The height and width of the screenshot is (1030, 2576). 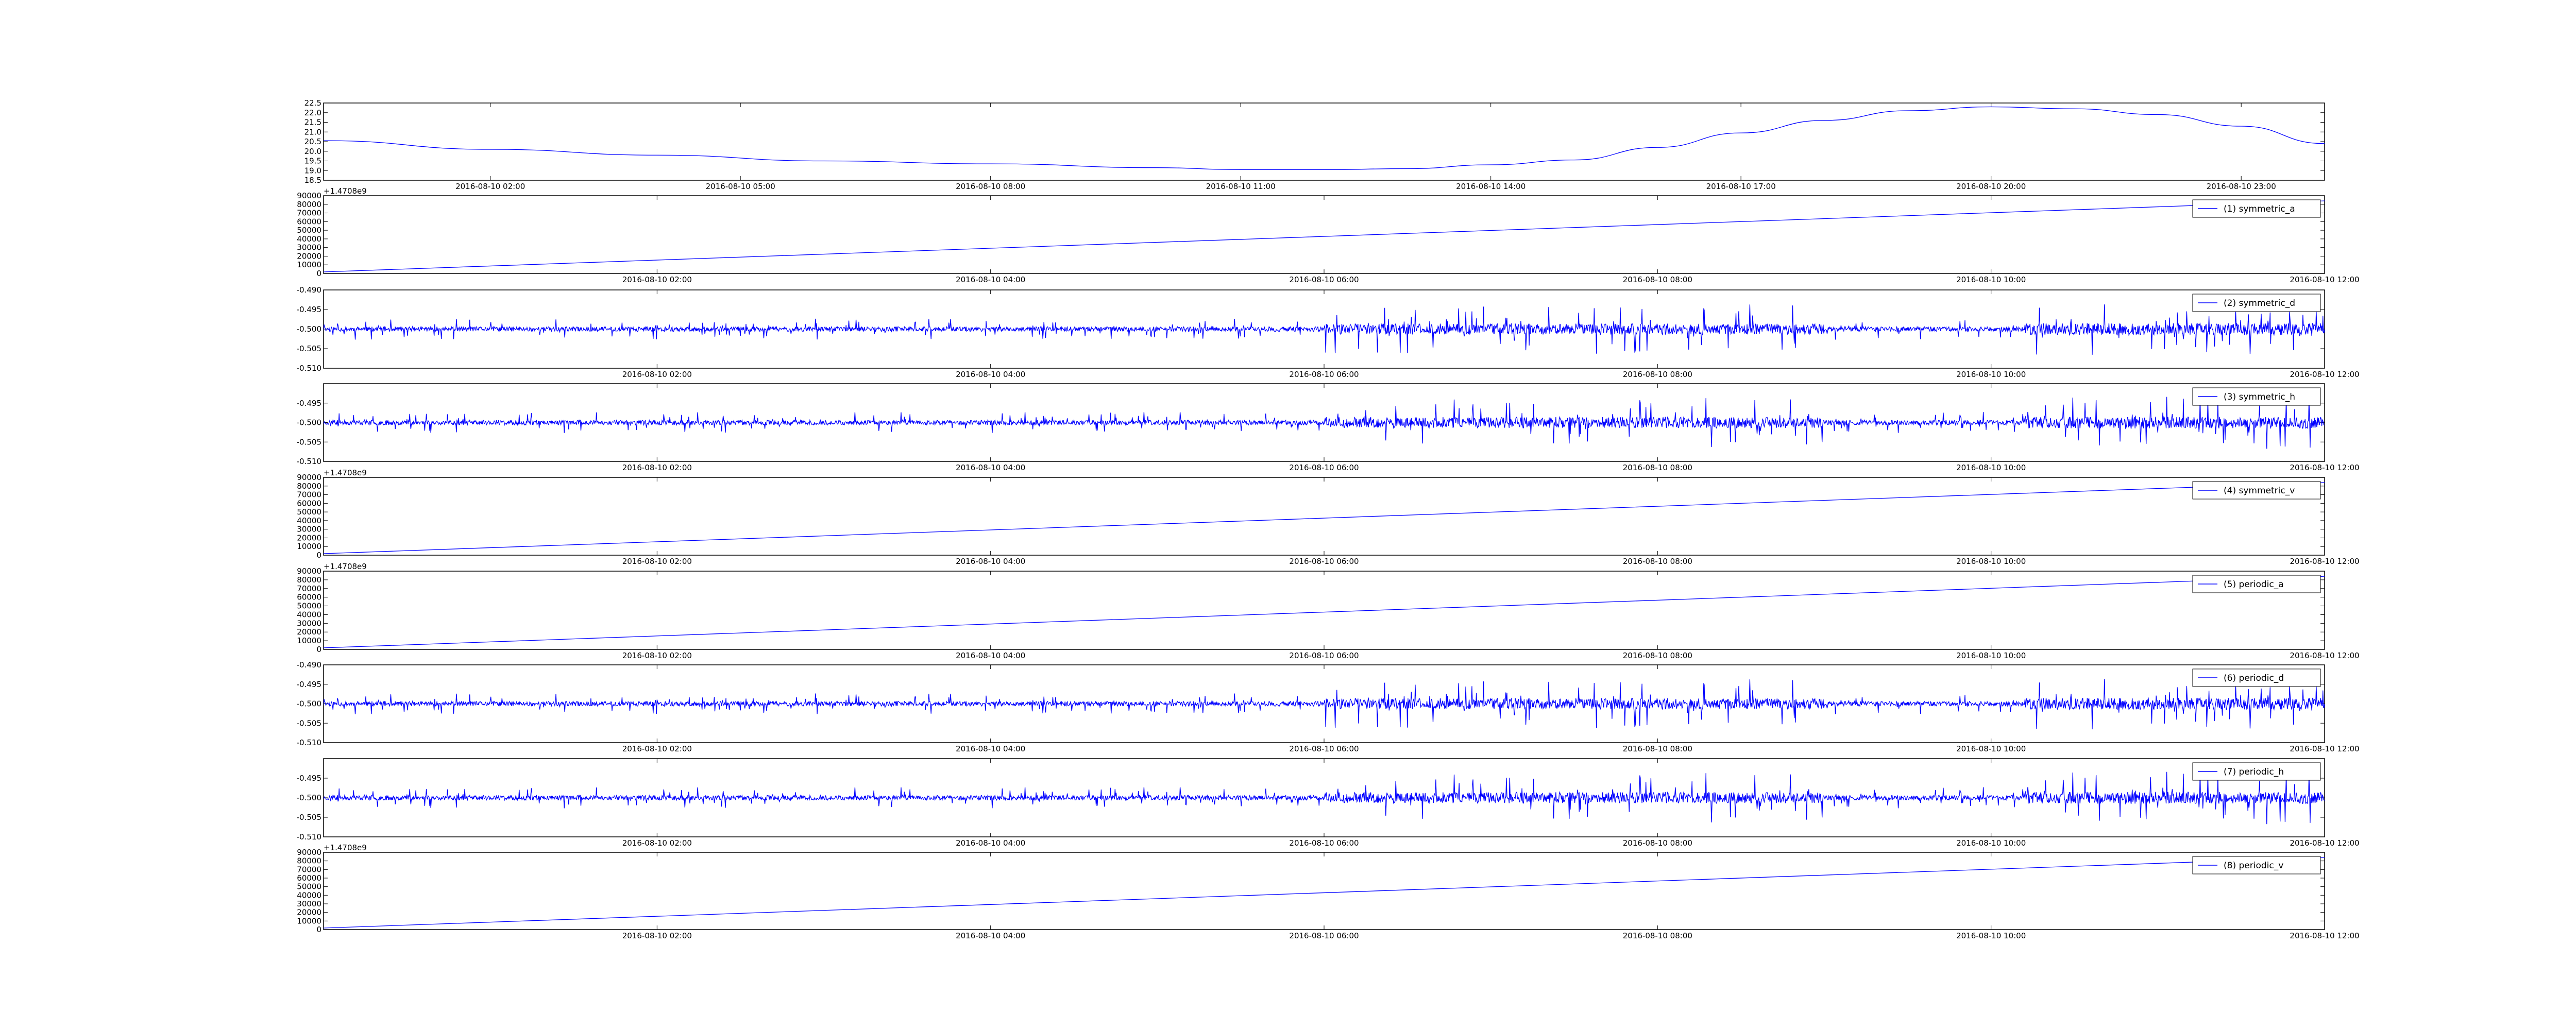 What do you see at coordinates (2259, 303) in the screenshot?
I see `legend-label: (2) symmetric_d` at bounding box center [2259, 303].